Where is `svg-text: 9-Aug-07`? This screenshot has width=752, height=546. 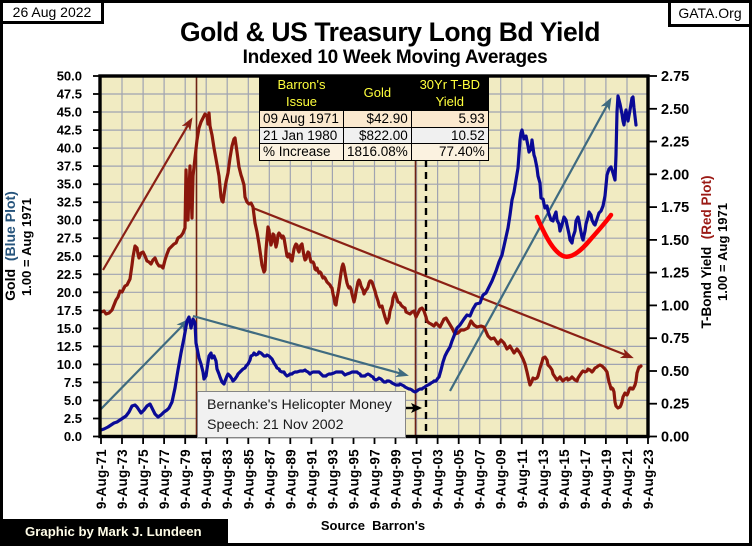
svg-text: 9-Aug-07 is located at coordinates (480, 479).